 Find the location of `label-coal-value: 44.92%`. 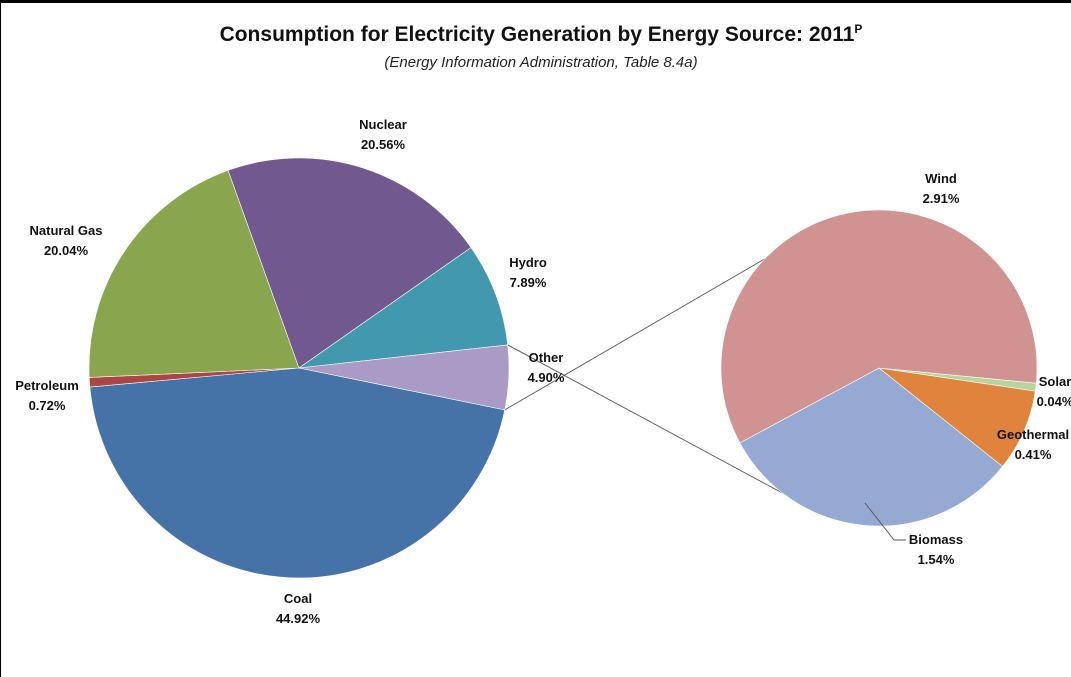

label-coal-value: 44.92% is located at coordinates (298, 618).